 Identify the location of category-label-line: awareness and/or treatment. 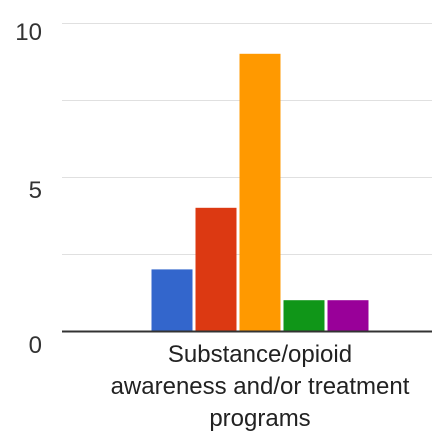
(260, 386).